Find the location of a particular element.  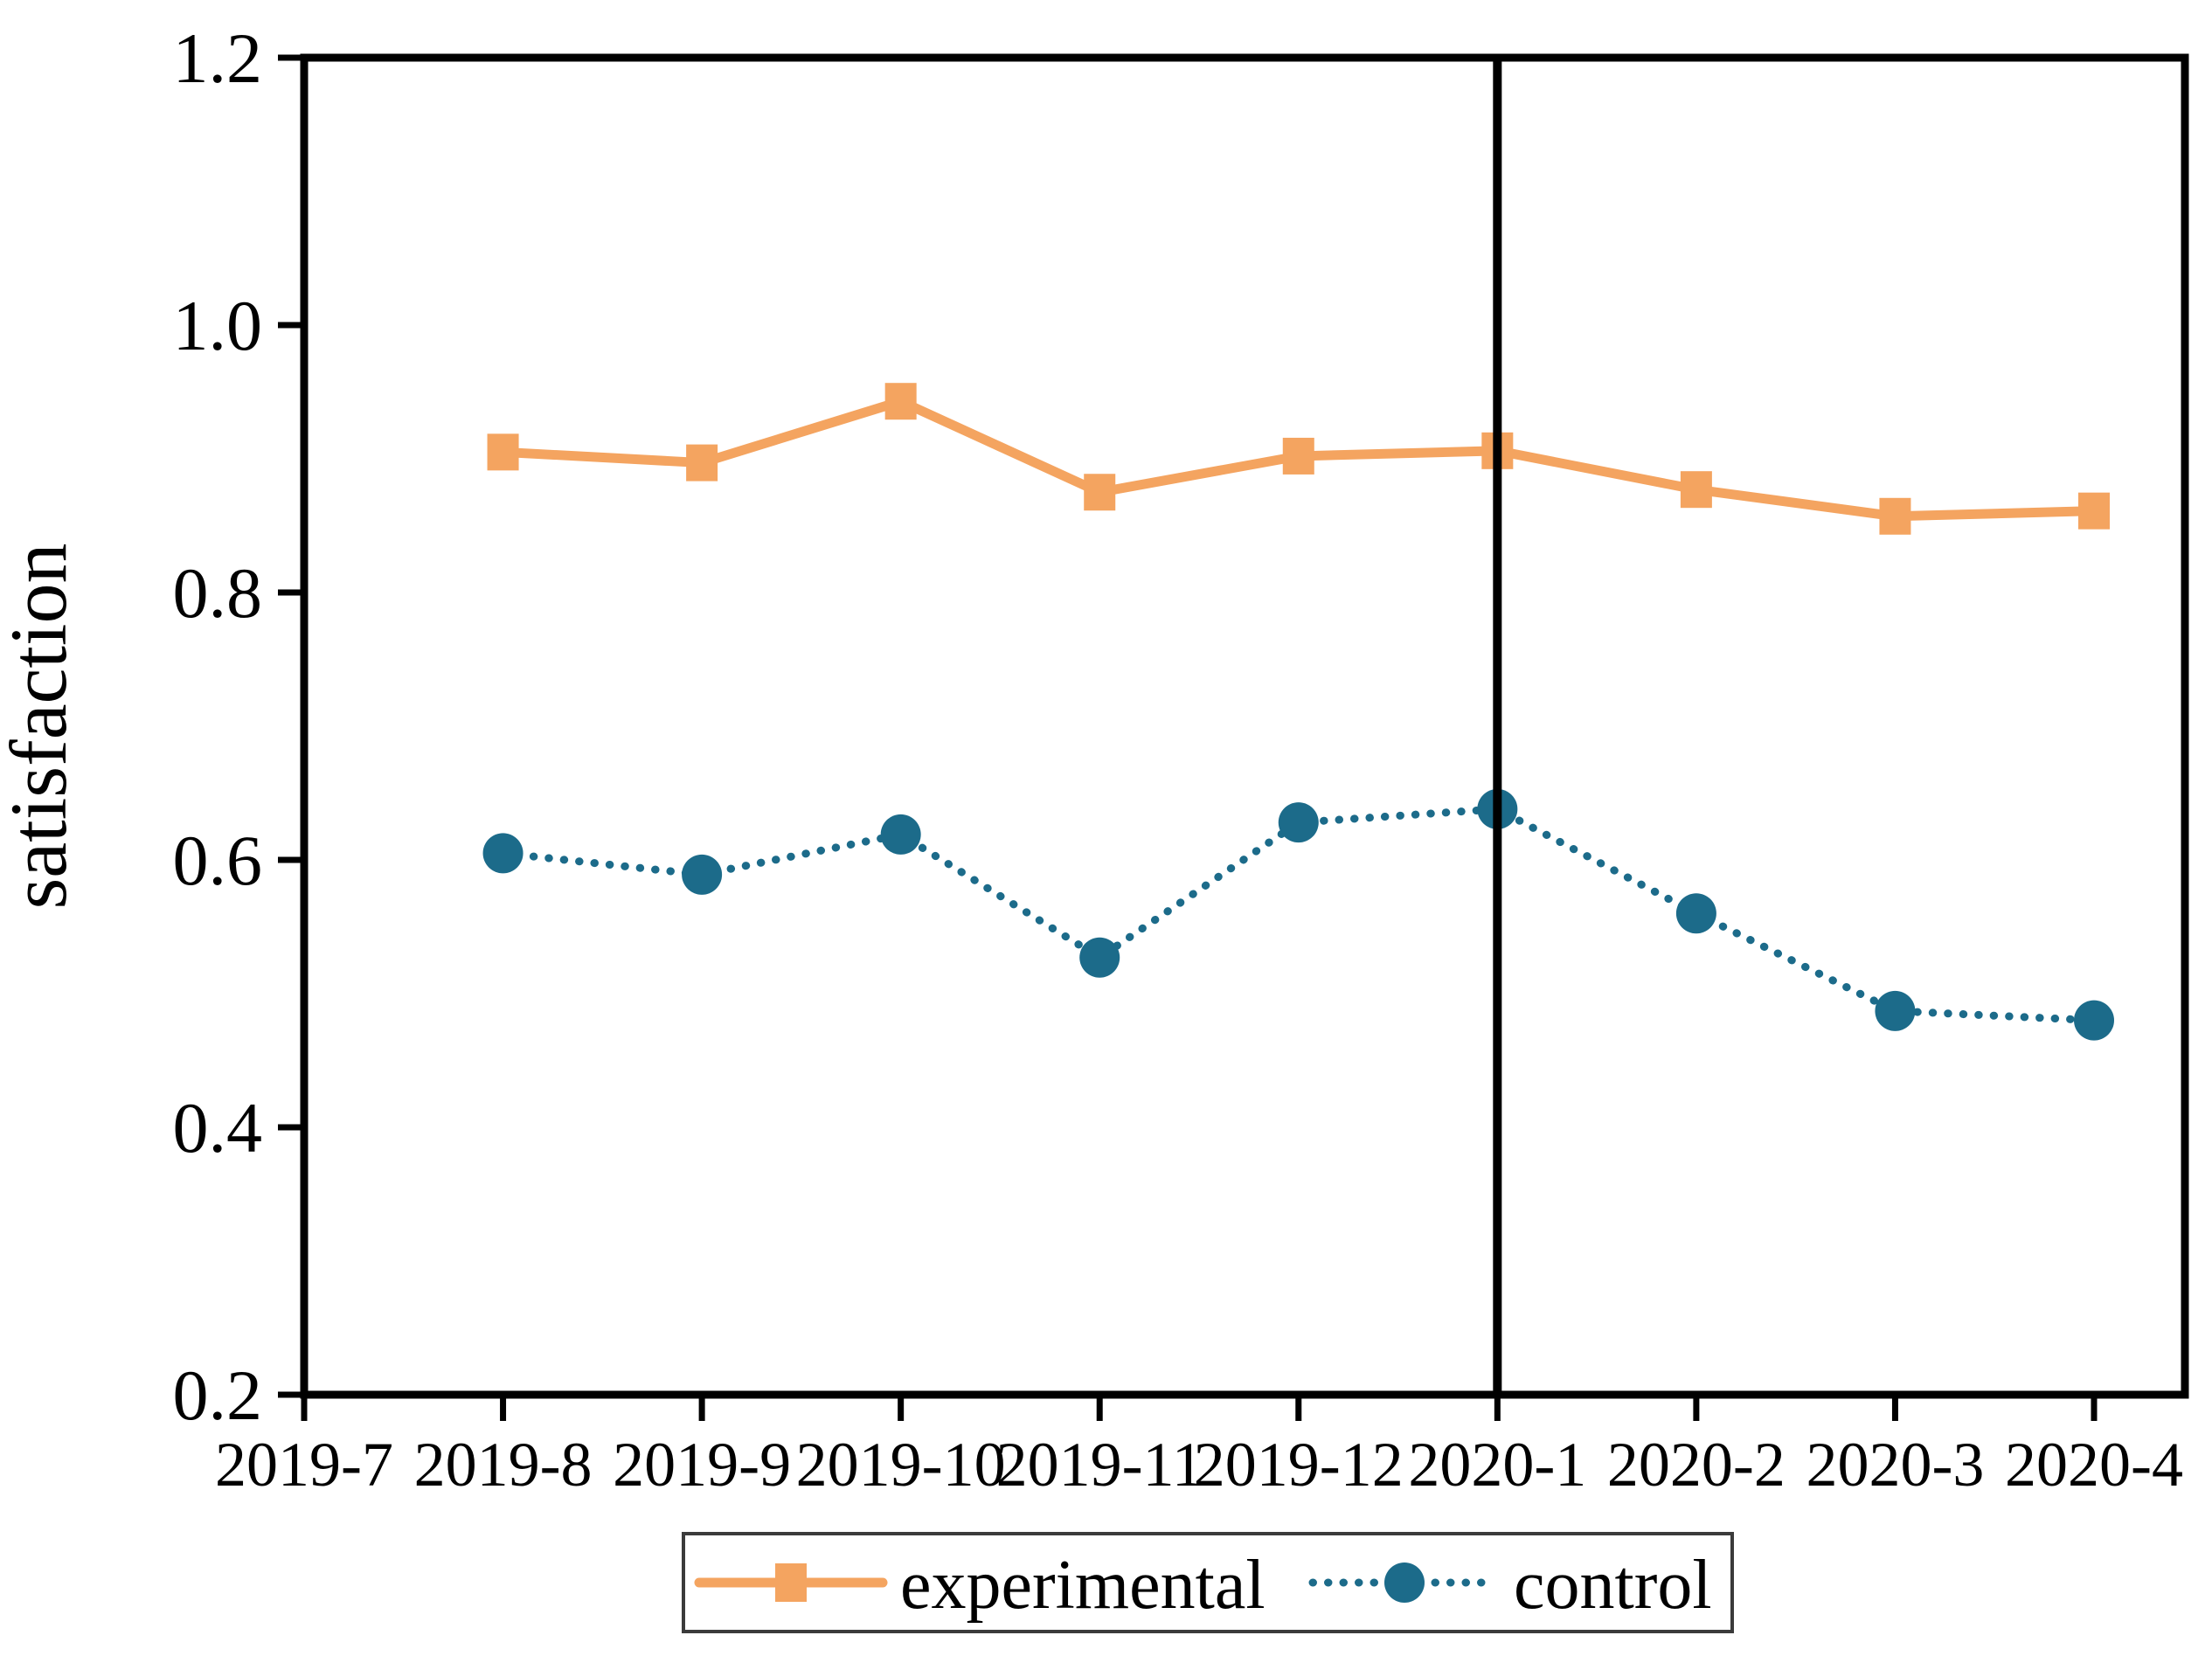

legend-circle-marker-icon is located at coordinates (1404, 1583).